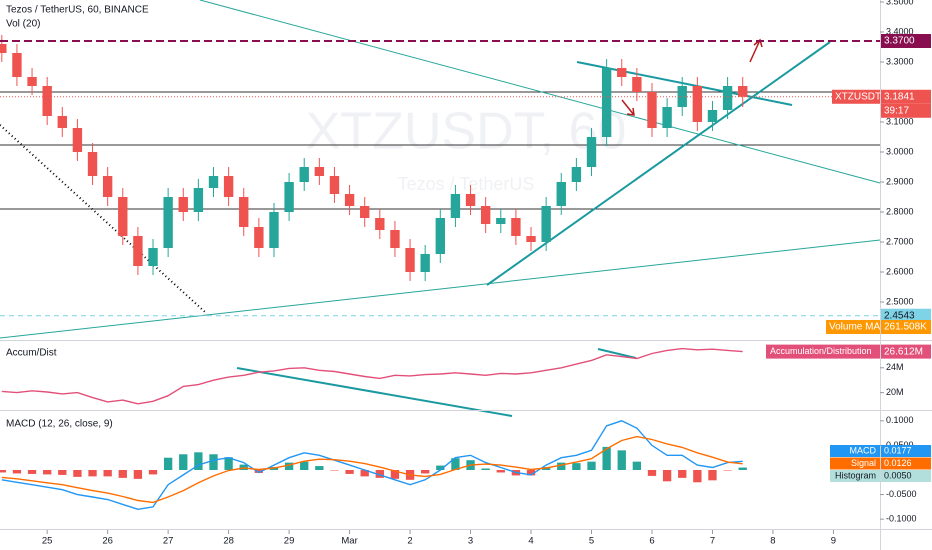 This screenshot has height=550, width=932. What do you see at coordinates (899, 315) in the screenshot?
I see `price-tag-label: 2.4543` at bounding box center [899, 315].